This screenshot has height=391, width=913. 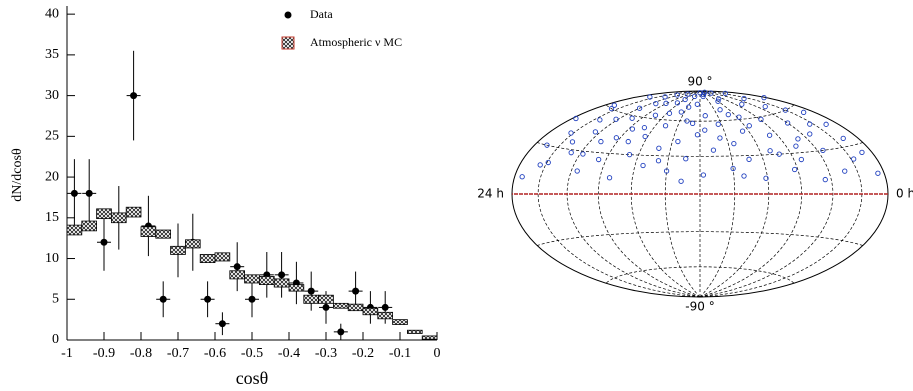 I want to click on x-tick-label: -0.6, so click(x=215, y=353).